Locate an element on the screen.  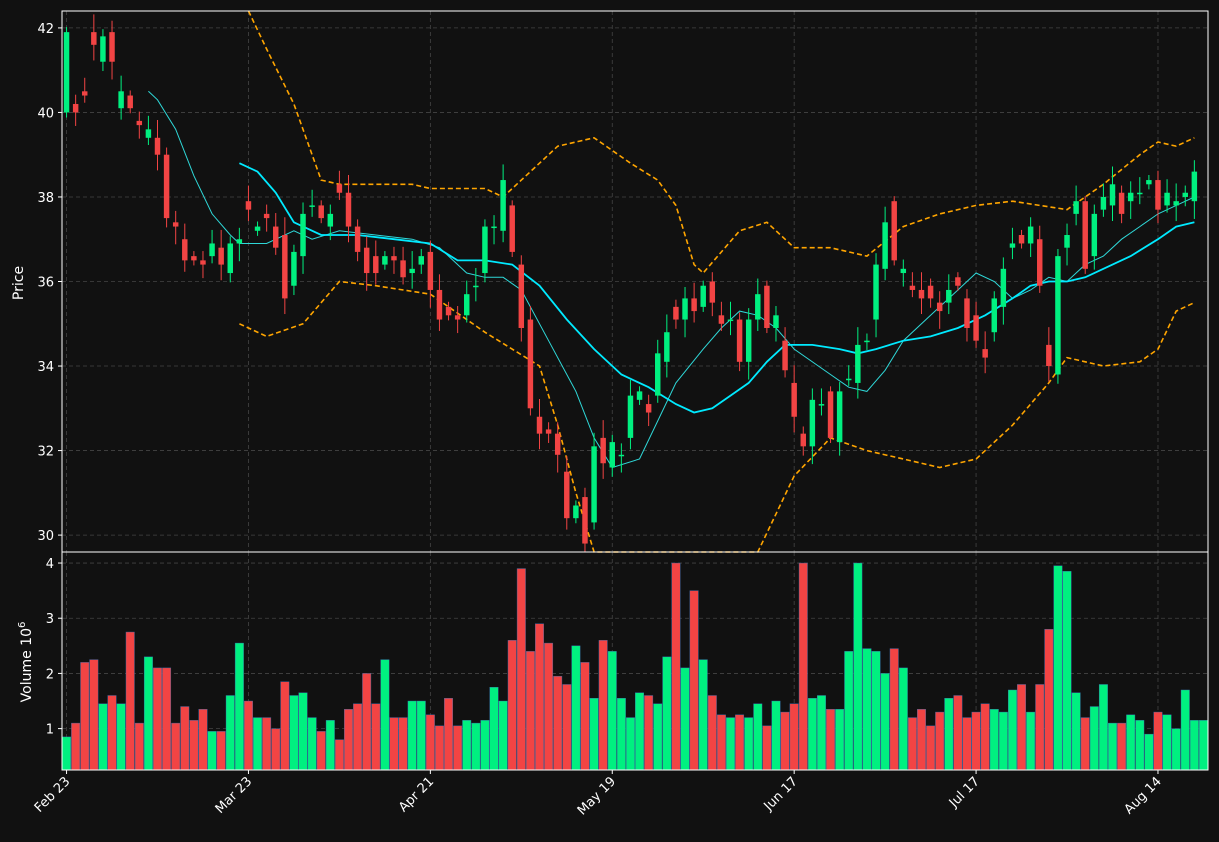
price-tick-label: 40 is located at coordinates (45, 113).